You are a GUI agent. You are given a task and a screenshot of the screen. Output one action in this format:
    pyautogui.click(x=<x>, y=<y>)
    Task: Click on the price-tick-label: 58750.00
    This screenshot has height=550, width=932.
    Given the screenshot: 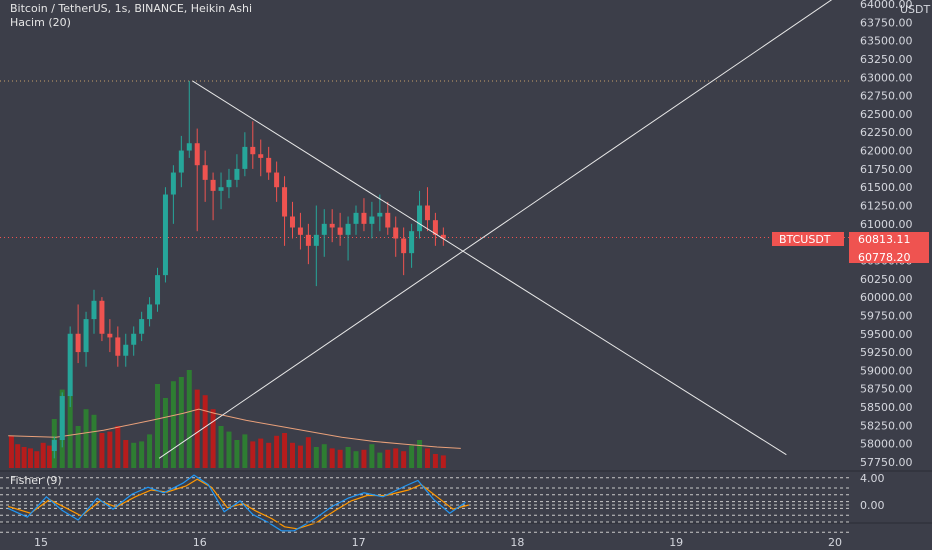 What is the action you would take?
    pyautogui.click(x=886, y=389)
    